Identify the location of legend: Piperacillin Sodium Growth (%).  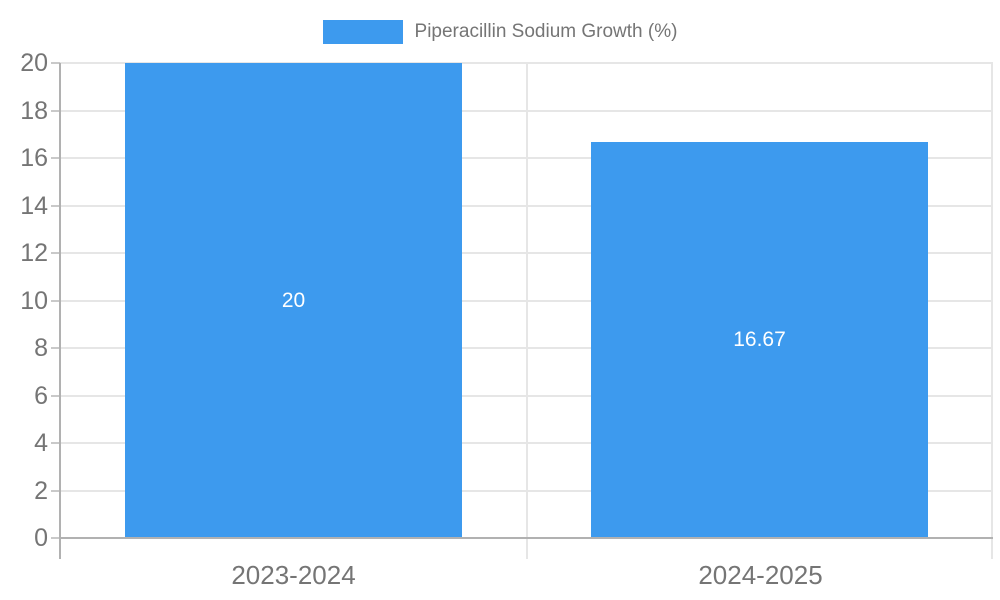
(500, 32).